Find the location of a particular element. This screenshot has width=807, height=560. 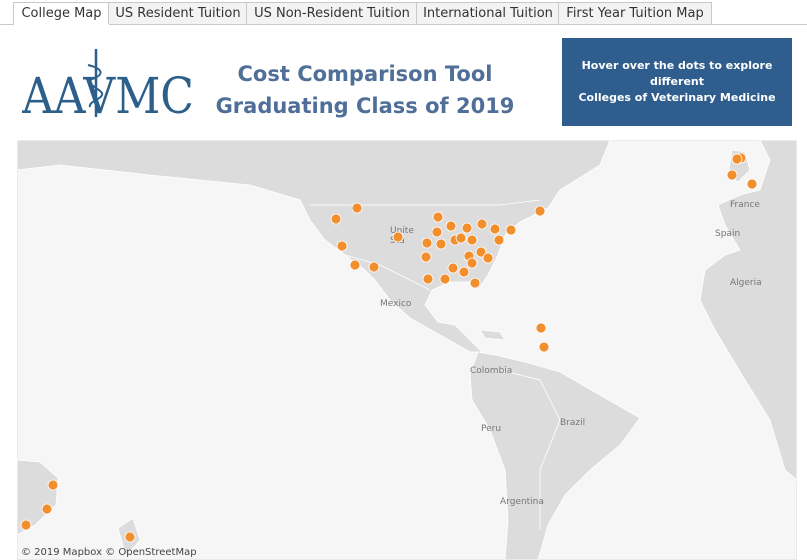

note-line: Colleges of Veterinary Medicine is located at coordinates (677, 97).